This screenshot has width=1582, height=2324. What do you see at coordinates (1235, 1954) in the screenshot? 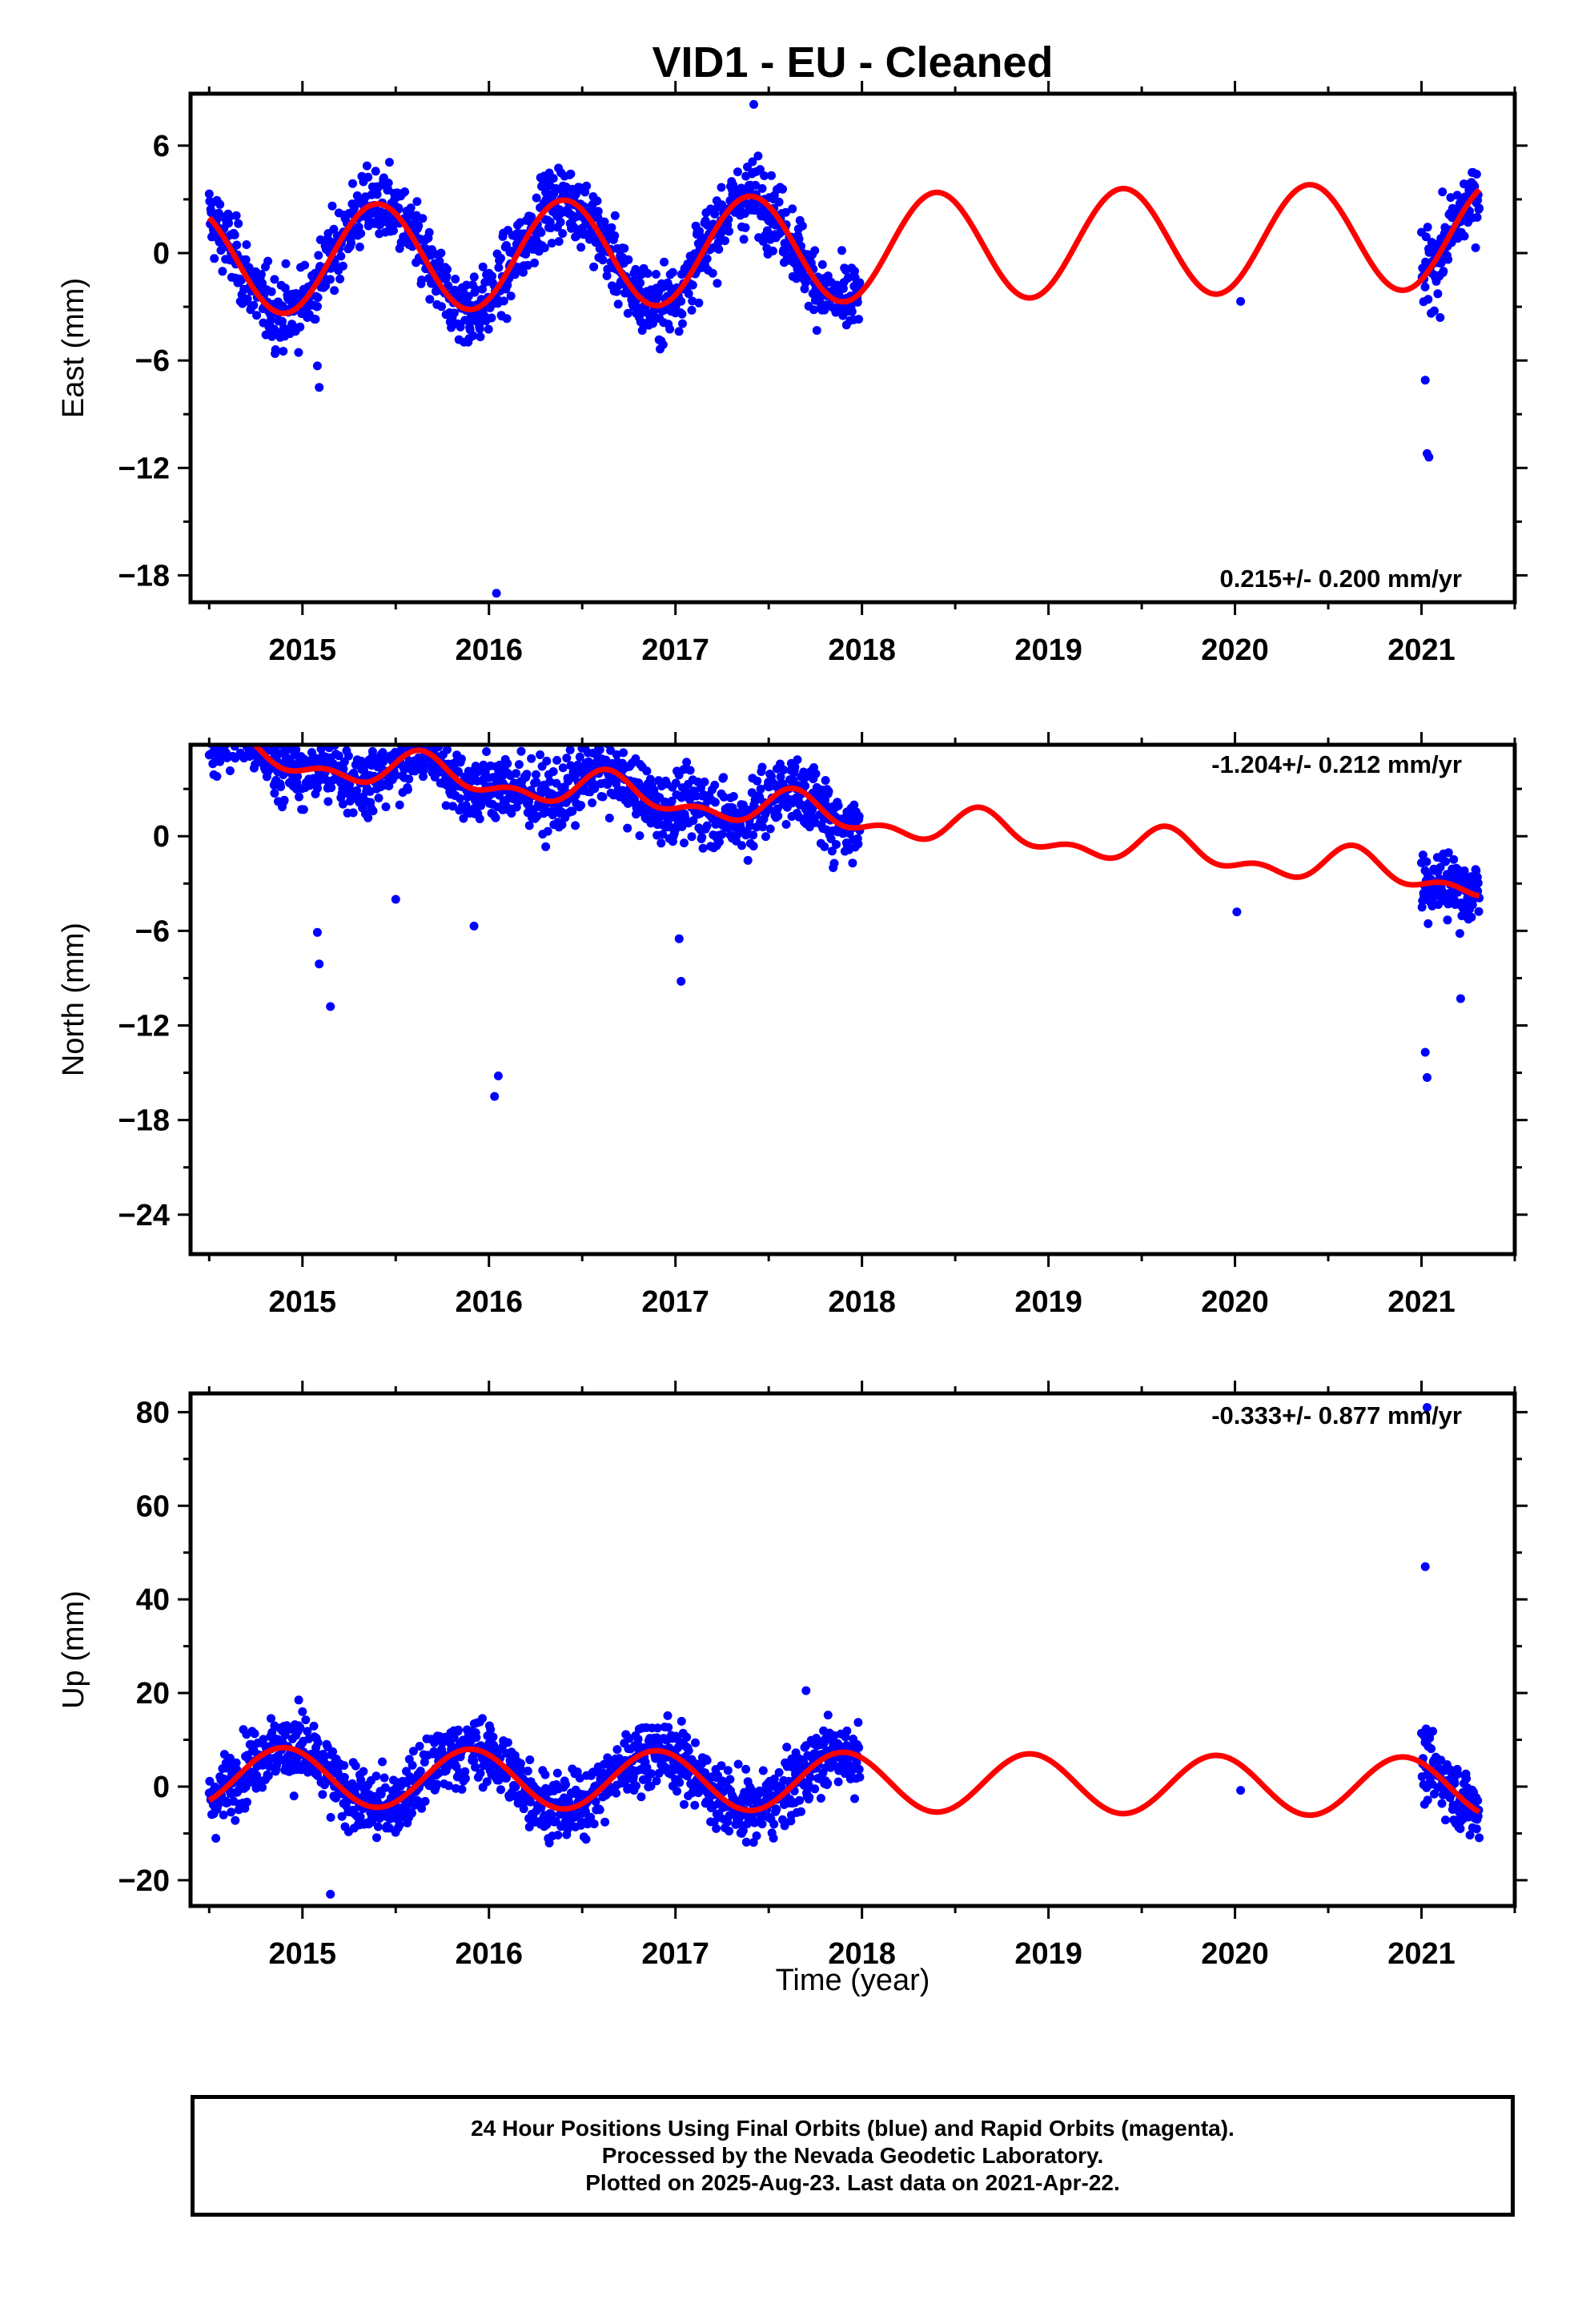
I see `up-x-tick-label: 2020` at bounding box center [1235, 1954].